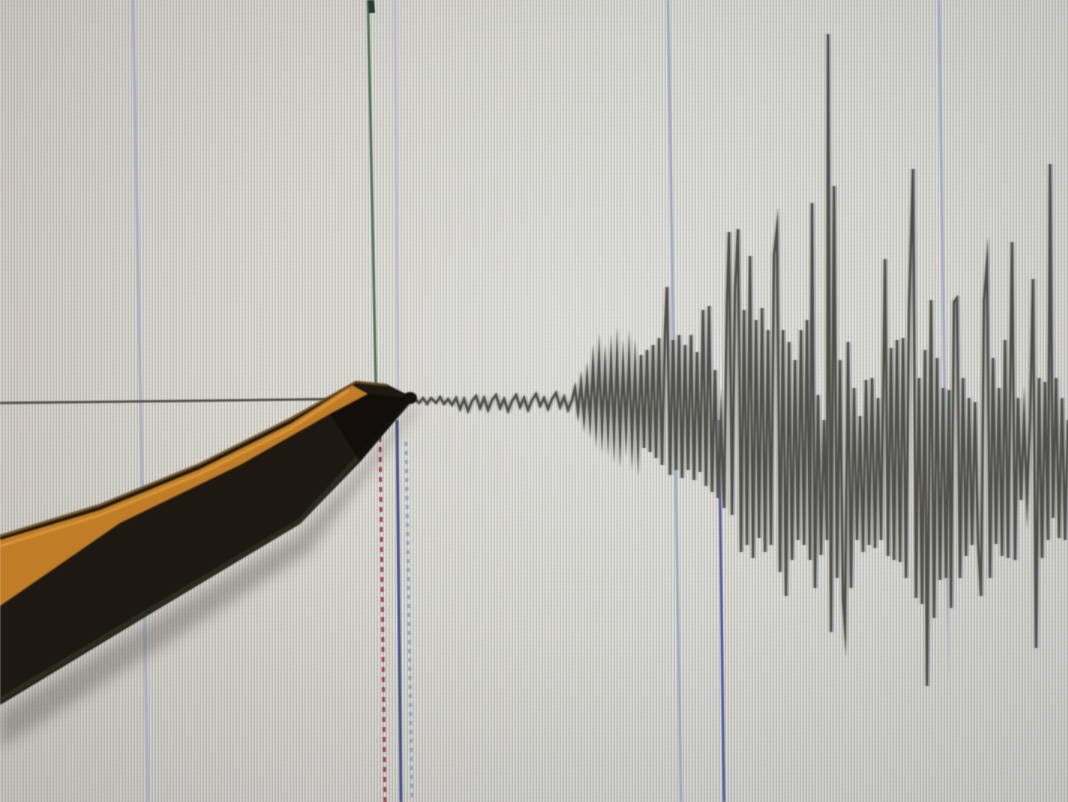 The width and height of the screenshot is (1068, 802). Describe the element at coordinates (409, 621) in the screenshot. I see `grid-line-lightblue-dotted` at that location.